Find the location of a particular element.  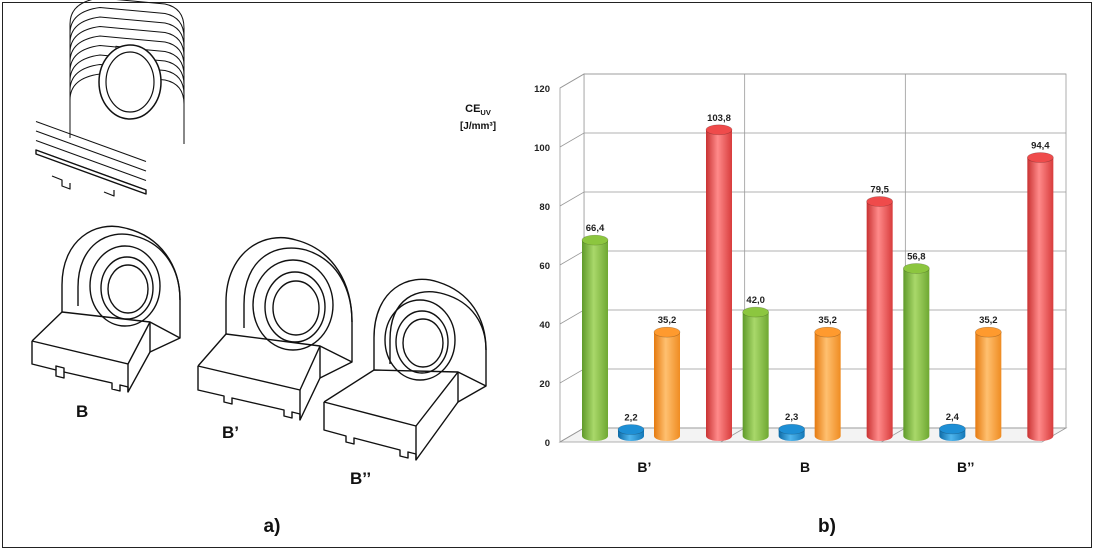

panel-b-caption: b) is located at coordinates (827, 526).